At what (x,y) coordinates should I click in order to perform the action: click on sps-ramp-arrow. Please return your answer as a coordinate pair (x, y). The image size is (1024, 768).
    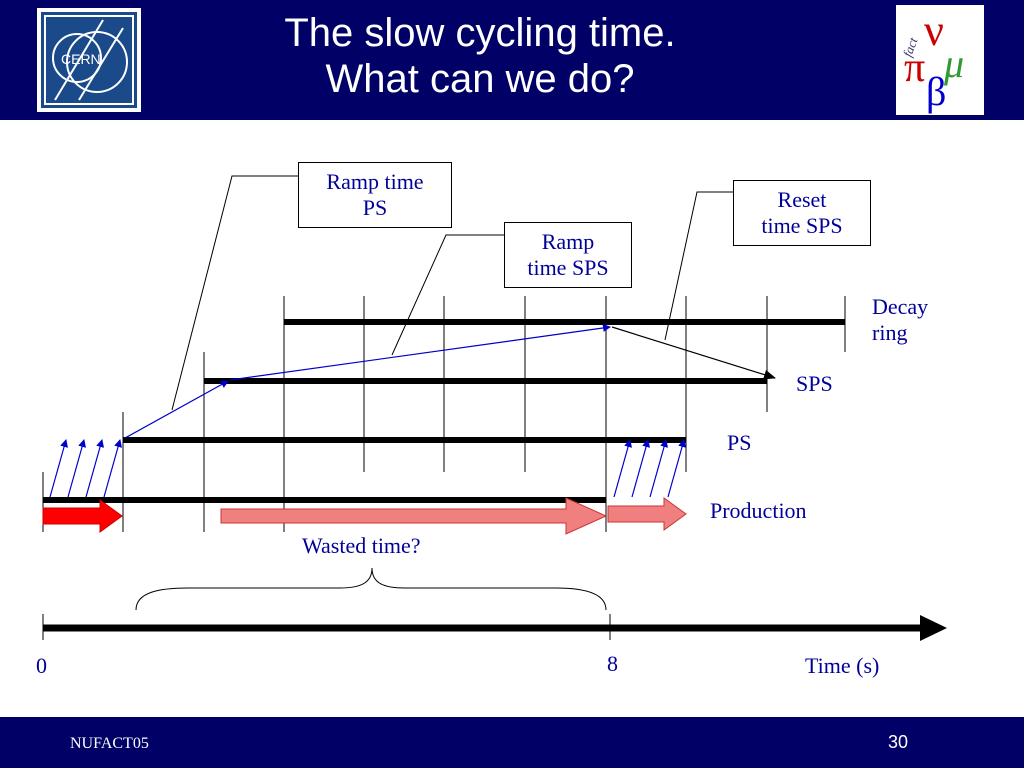
    Looking at the image, I should click on (420, 352).